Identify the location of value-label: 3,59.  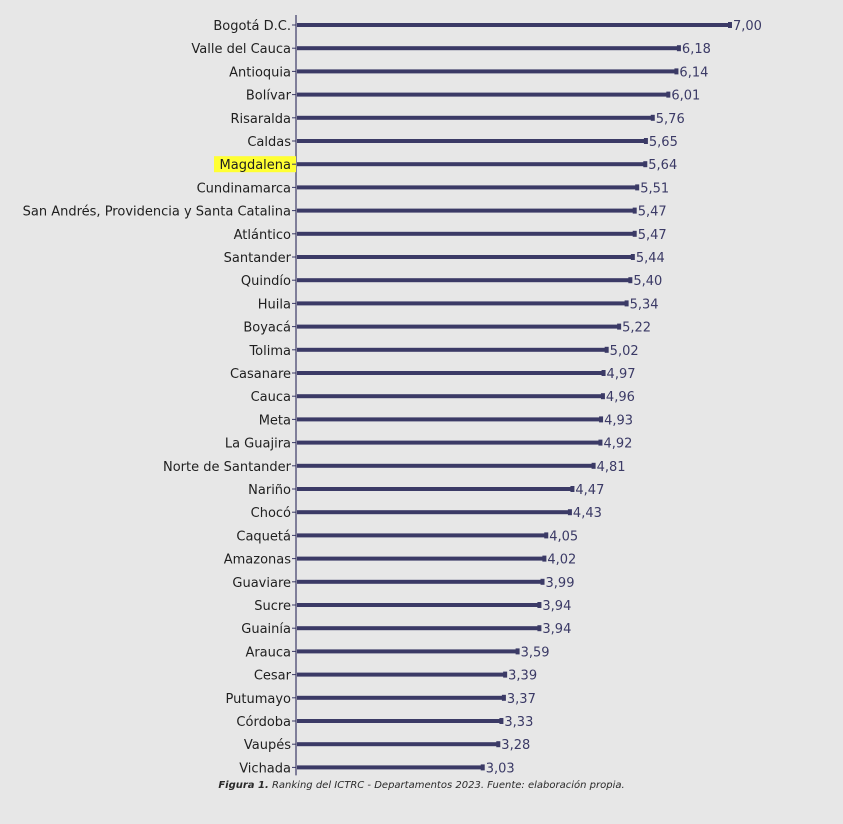
(535, 652).